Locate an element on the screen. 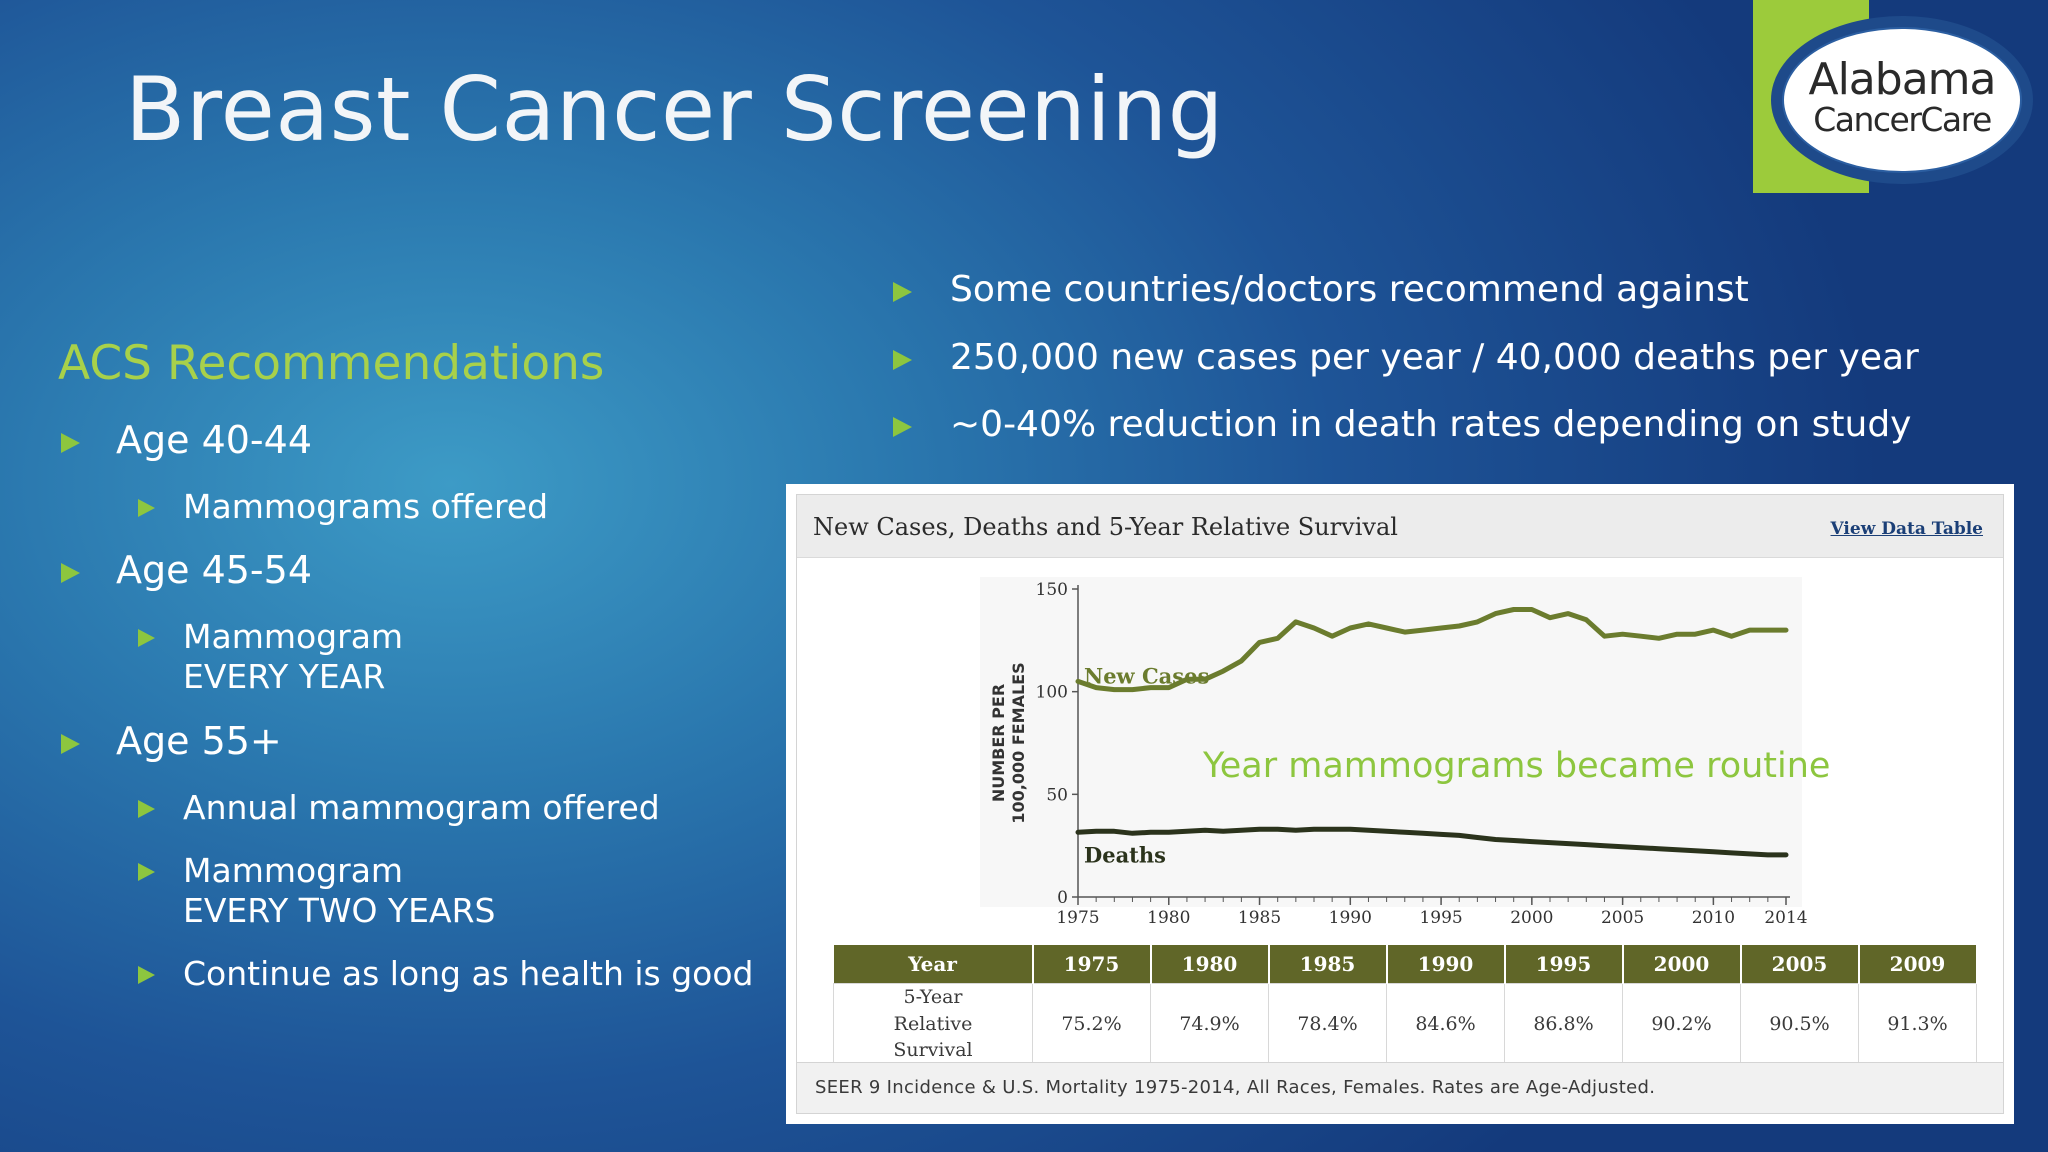 The width and height of the screenshot is (2048, 1152). bullet-item: Age 40-44 is located at coordinates (186, 441).